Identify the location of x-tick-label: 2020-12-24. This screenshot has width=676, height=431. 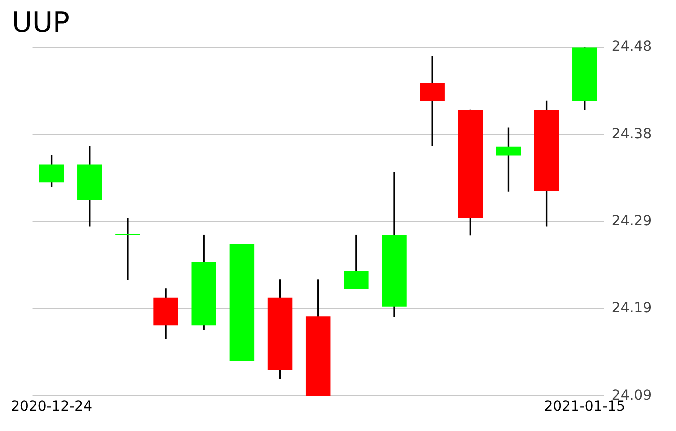
(52, 407).